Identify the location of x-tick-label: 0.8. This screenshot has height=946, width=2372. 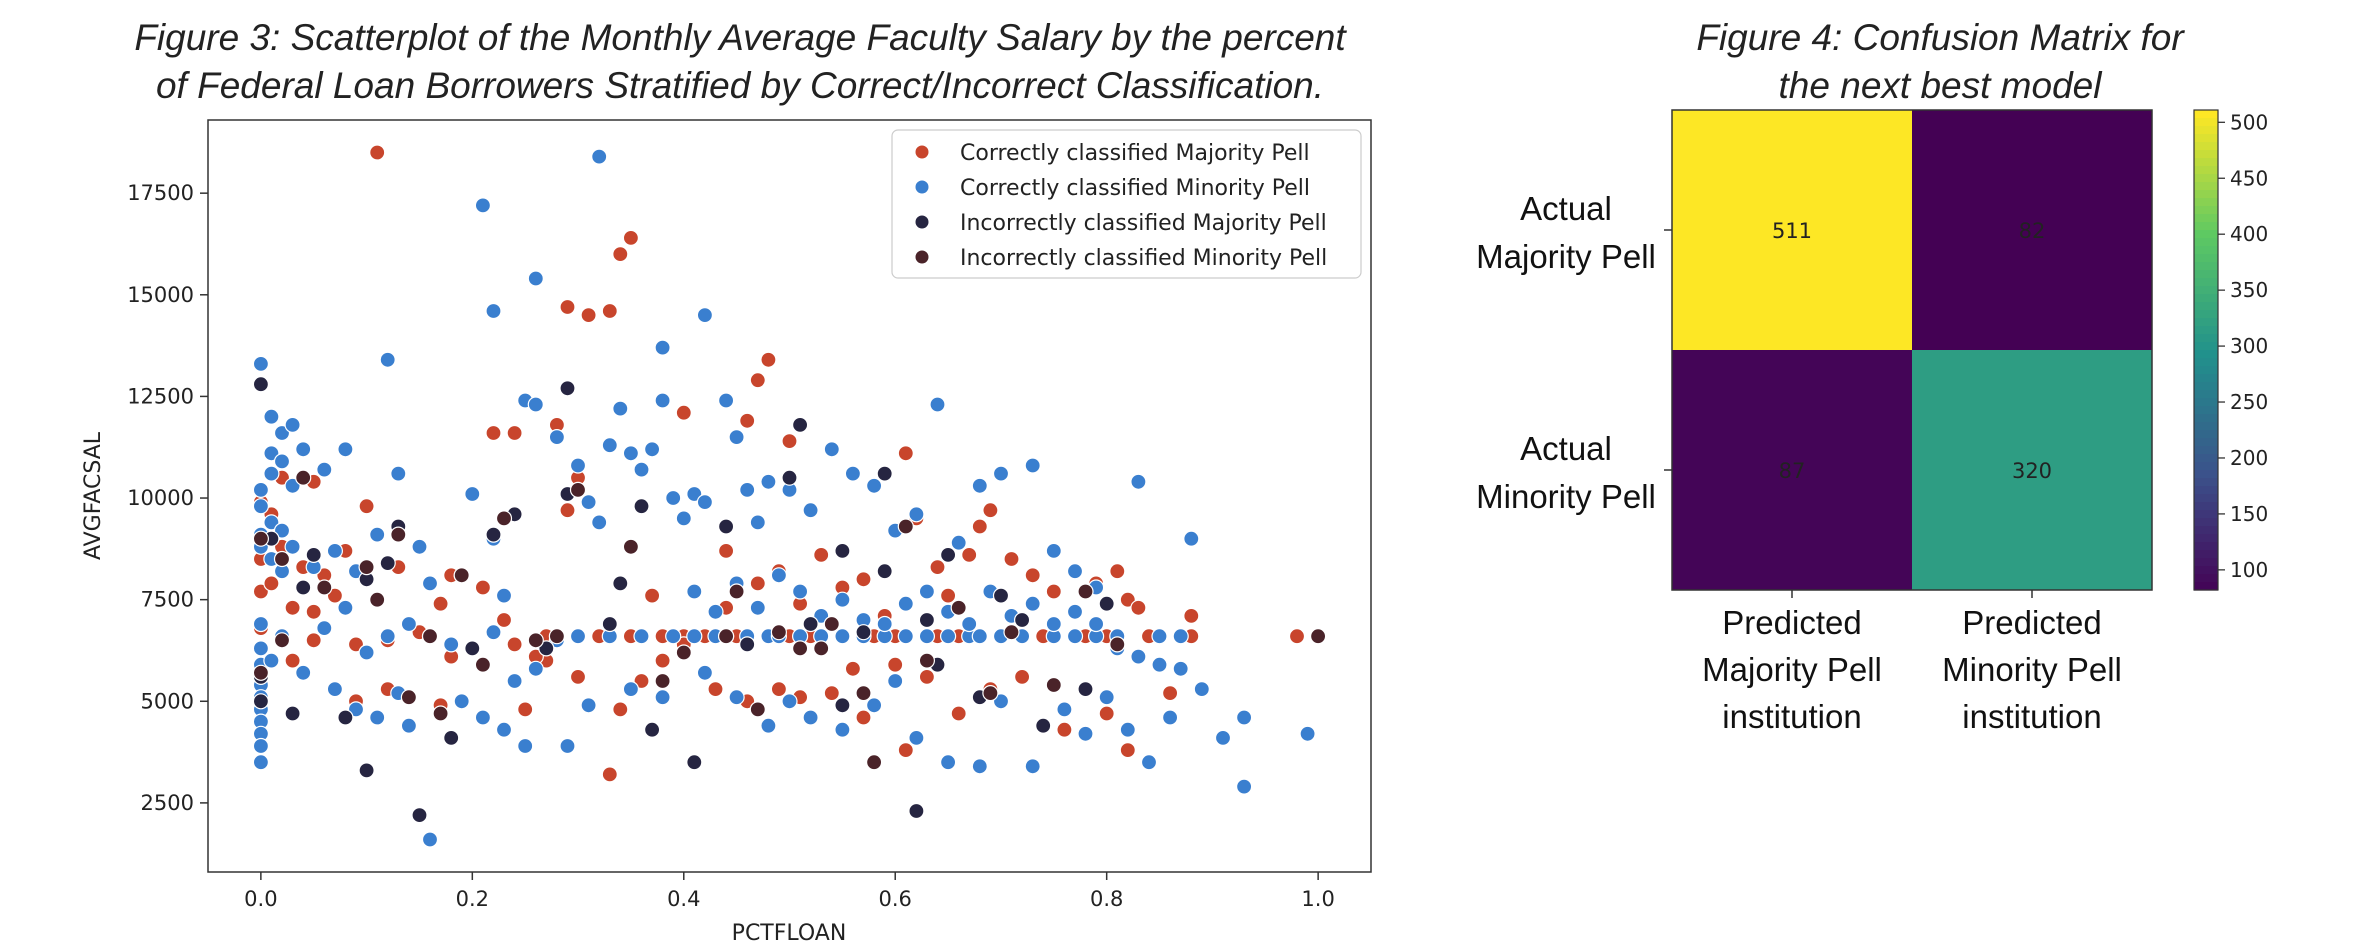
(1106, 899).